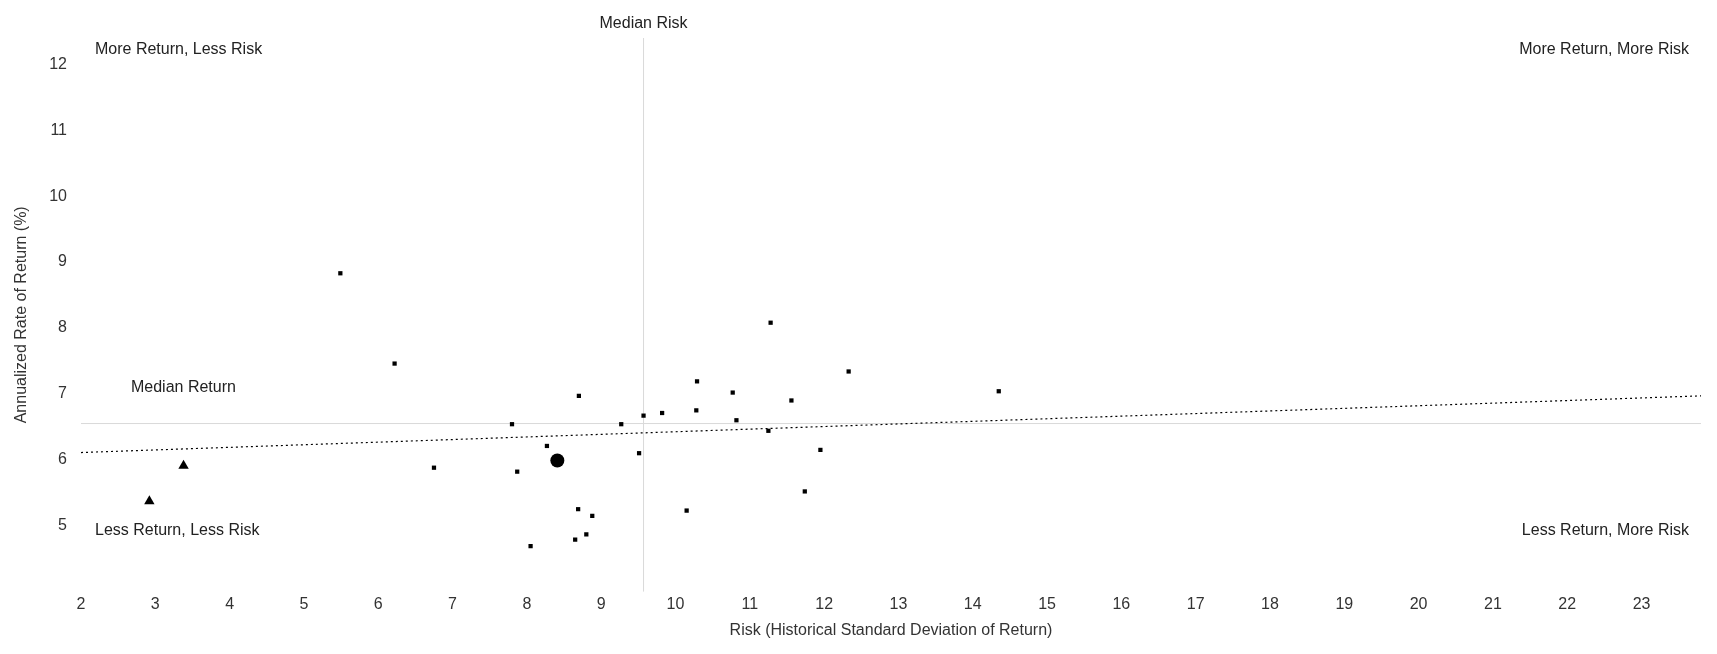  I want to click on annotation: Less Return, More Risk, so click(1605, 530).